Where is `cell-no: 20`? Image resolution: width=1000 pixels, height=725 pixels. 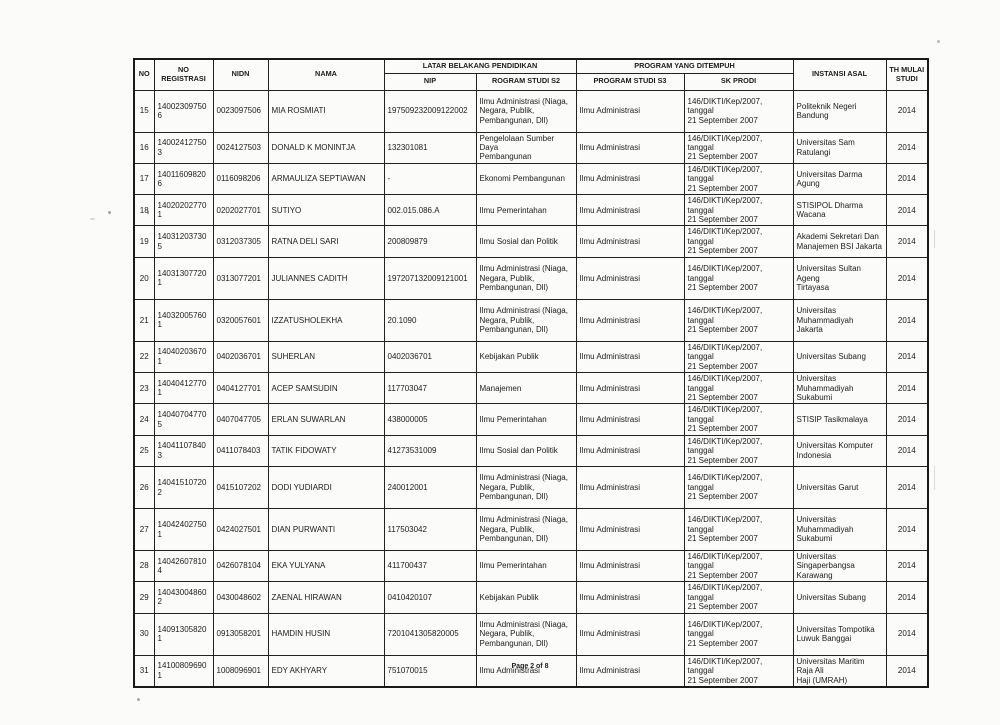 cell-no: 20 is located at coordinates (144, 278).